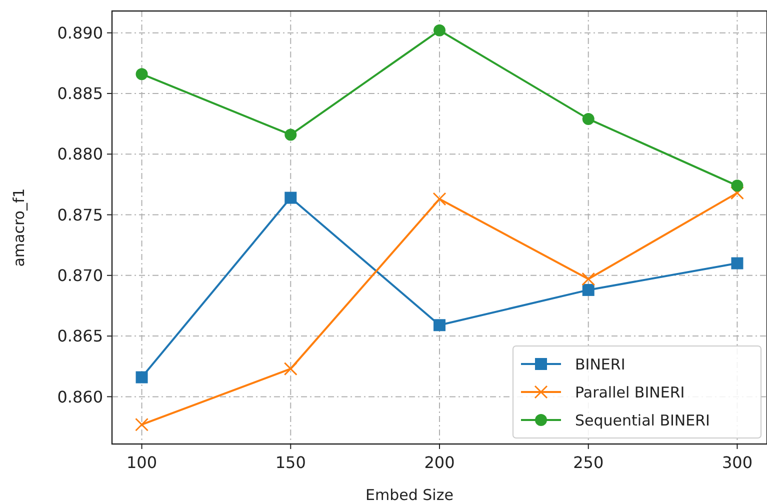 The height and width of the screenshot is (504, 767). Describe the element at coordinates (80, 214) in the screenshot. I see `y-tick-label: 0.875` at that location.